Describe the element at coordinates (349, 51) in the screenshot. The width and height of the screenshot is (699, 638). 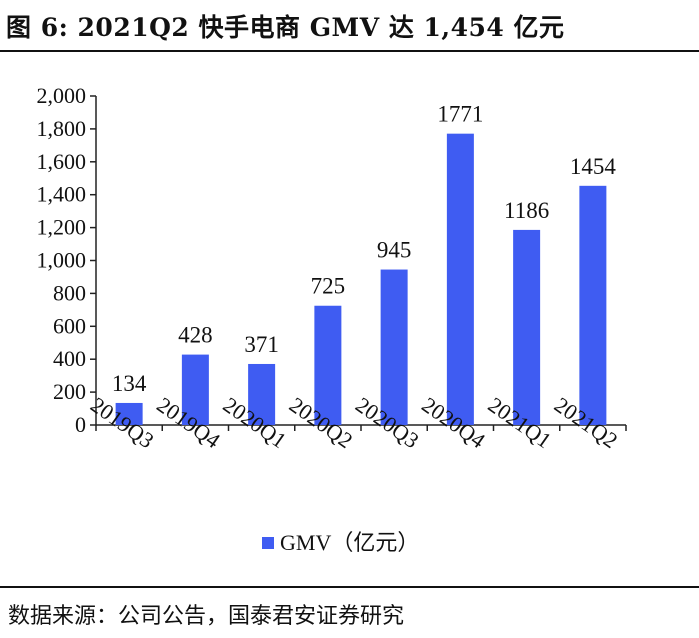
I see `title-rule` at that location.